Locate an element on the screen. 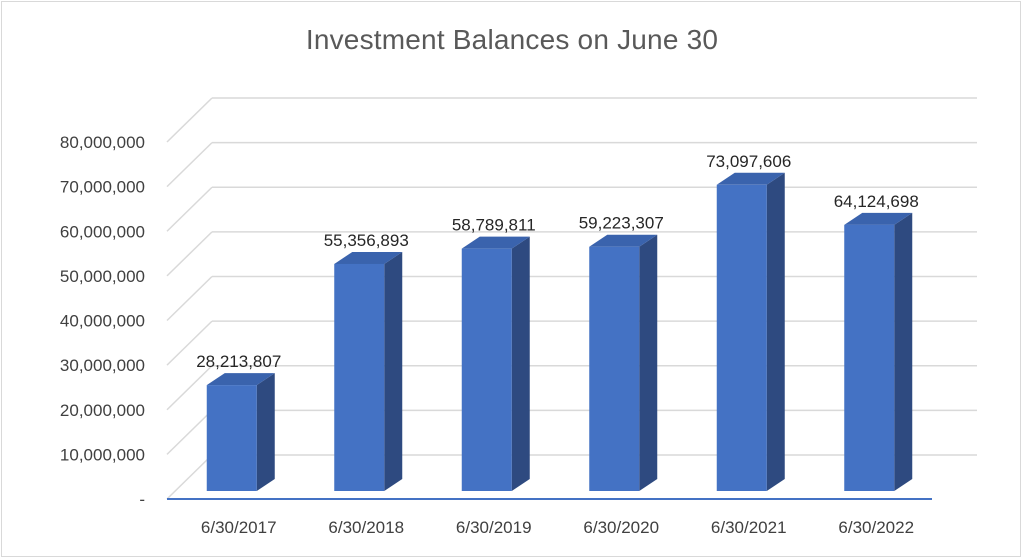  x-tick-label: 6/30/2018 is located at coordinates (366, 527).